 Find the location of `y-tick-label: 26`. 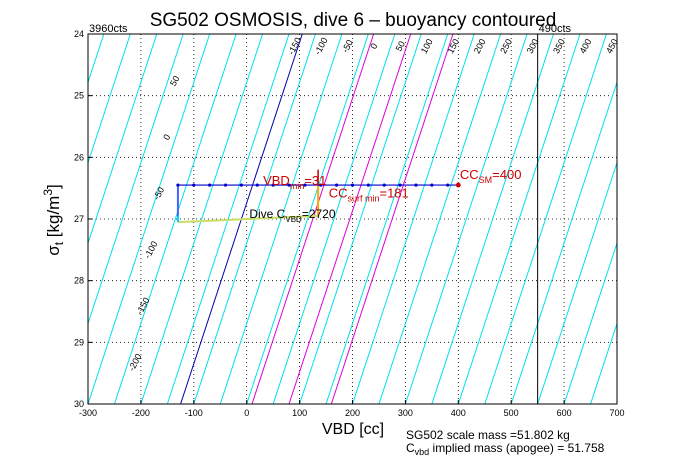

y-tick-label: 26 is located at coordinates (79, 157).